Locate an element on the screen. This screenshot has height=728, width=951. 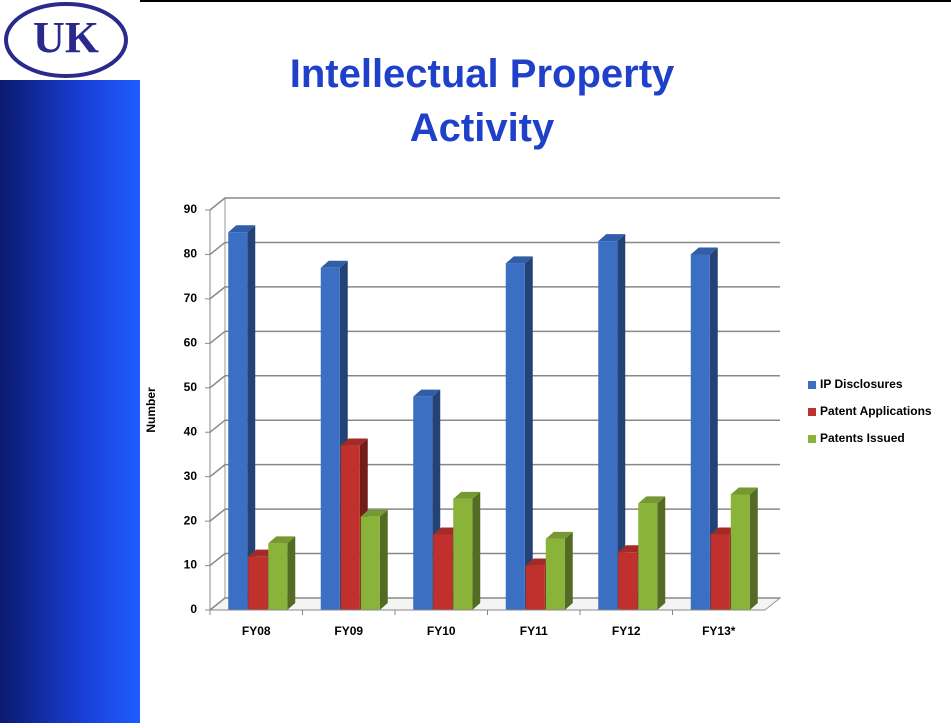
x-tick-label: FY08 is located at coordinates (256, 631).